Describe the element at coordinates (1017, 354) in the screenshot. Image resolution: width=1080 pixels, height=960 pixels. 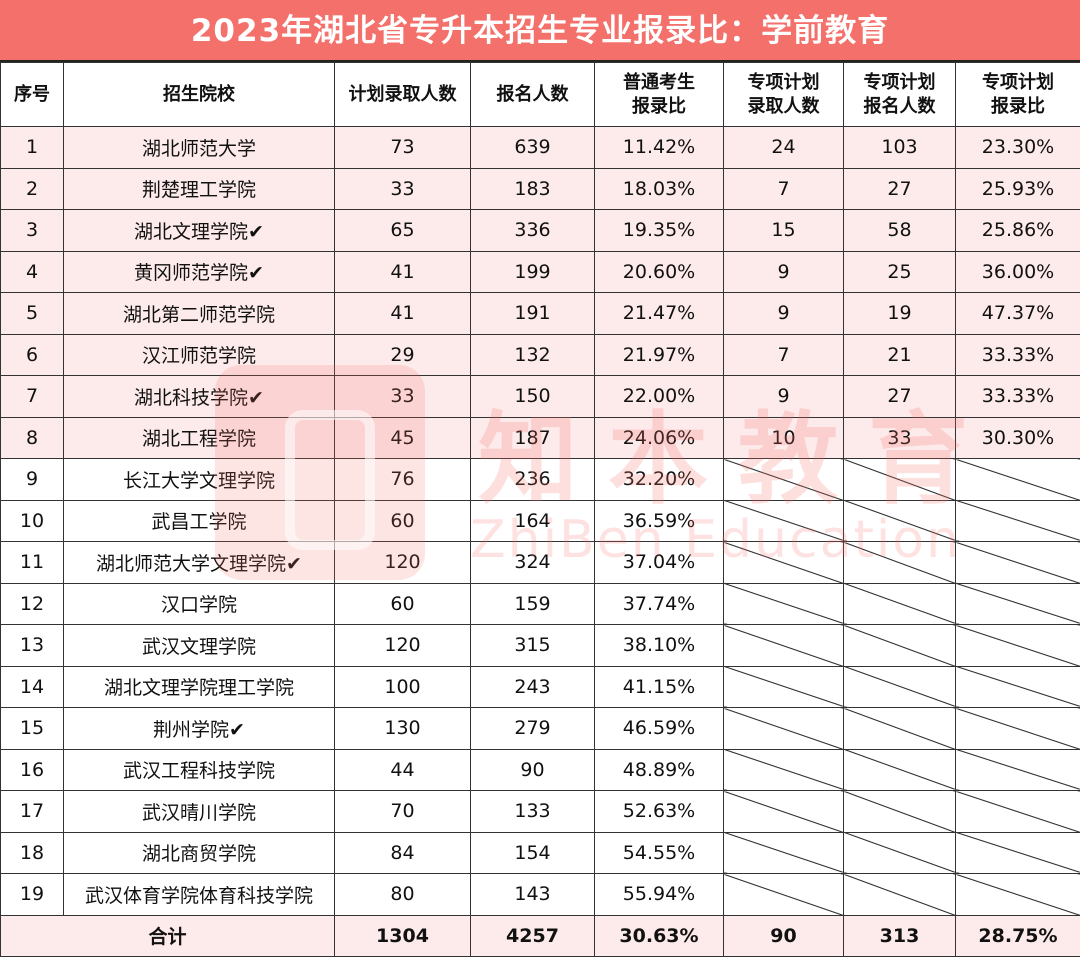
I see `cell-special-ratio: 33.33%` at that location.